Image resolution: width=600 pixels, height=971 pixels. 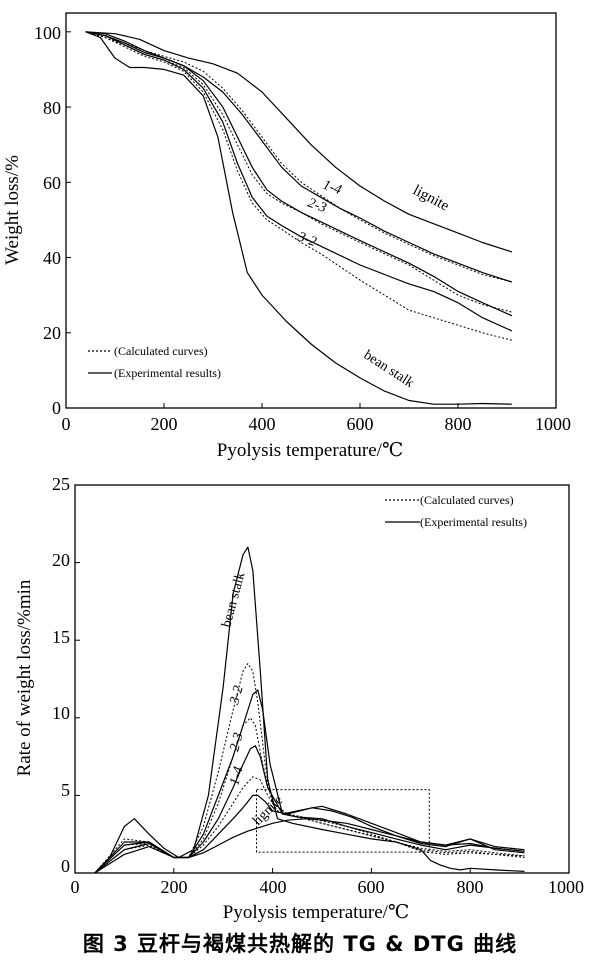 What do you see at coordinates (12, 210) in the screenshot?
I see `tg-y-axis-label: Weight loss/%` at bounding box center [12, 210].